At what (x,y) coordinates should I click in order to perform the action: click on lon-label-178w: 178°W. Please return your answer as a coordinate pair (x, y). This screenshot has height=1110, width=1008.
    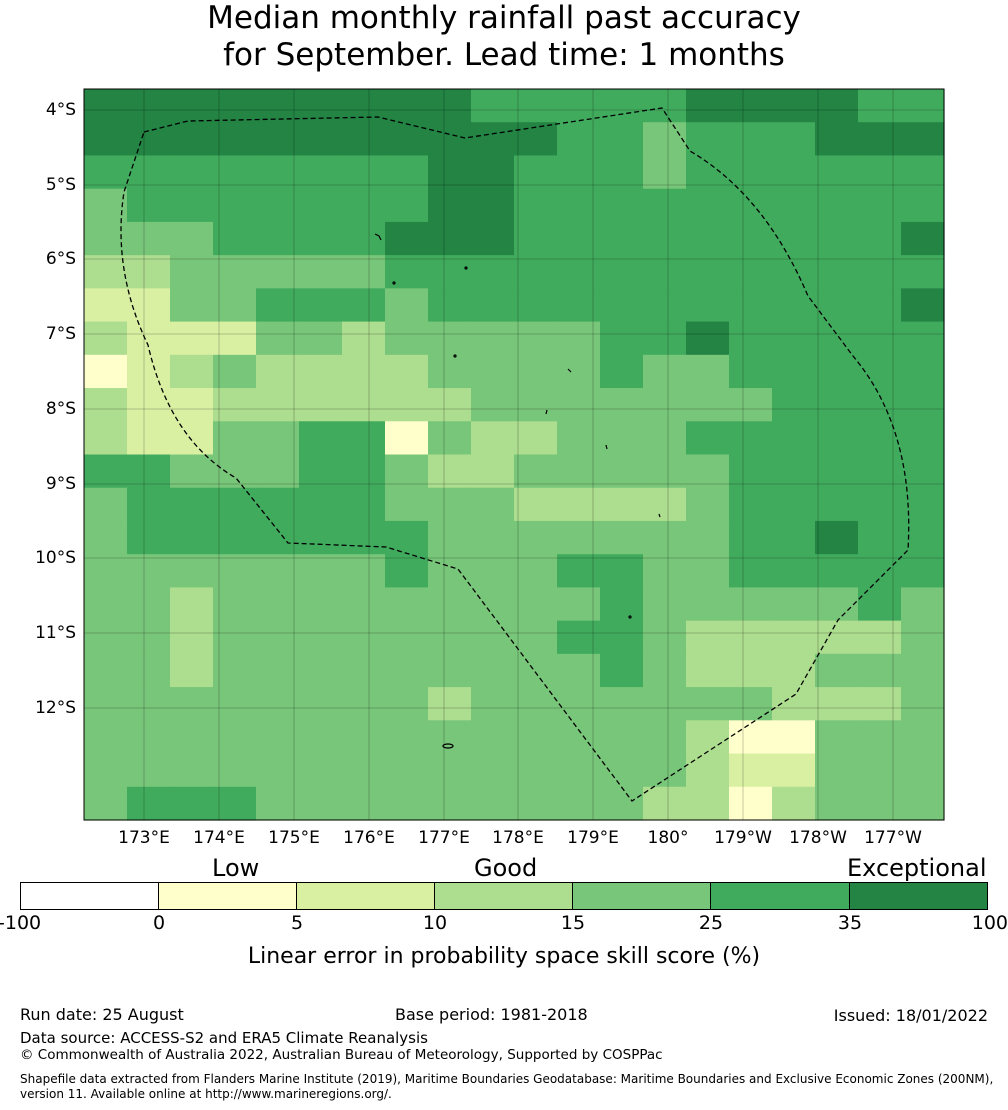
    Looking at the image, I should click on (818, 838).